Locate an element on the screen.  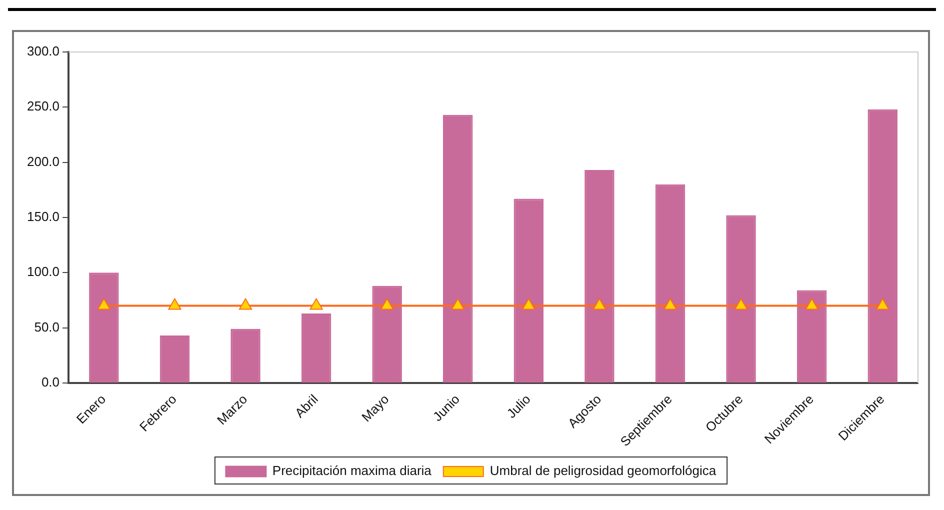
y-tick-label: 0.0 is located at coordinates (50, 382).